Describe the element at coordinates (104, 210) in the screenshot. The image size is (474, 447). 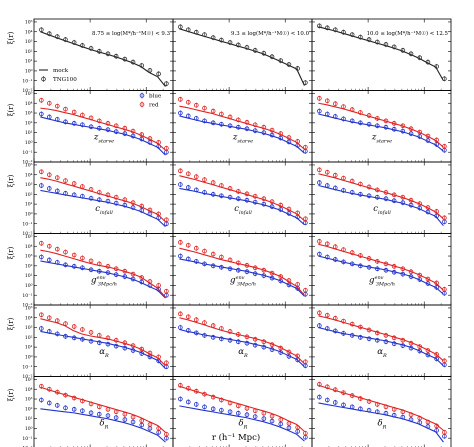
I see `row-label: cinfall` at that location.